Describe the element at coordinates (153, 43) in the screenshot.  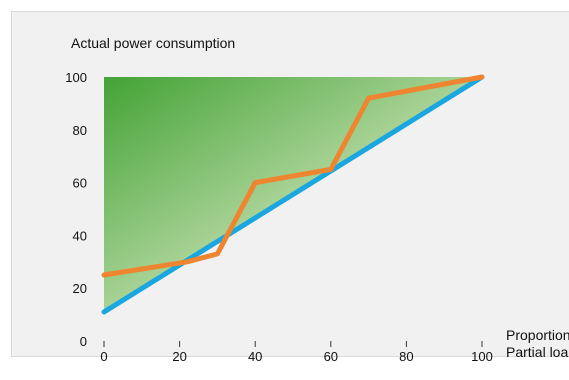
I see `y-axis-title: Actual power consumption` at that location.